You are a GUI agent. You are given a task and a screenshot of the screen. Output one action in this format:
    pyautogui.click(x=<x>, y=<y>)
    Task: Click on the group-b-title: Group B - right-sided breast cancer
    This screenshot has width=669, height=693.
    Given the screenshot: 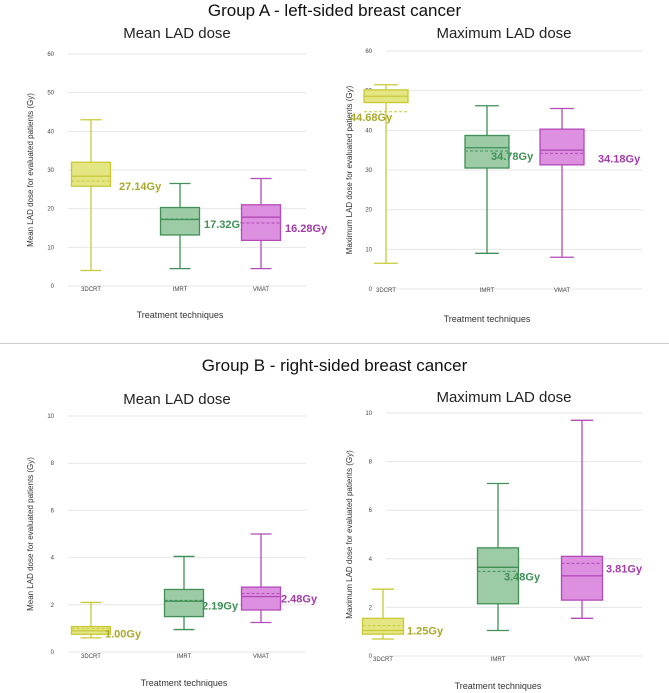 What is the action you would take?
    pyautogui.click(x=334, y=365)
    